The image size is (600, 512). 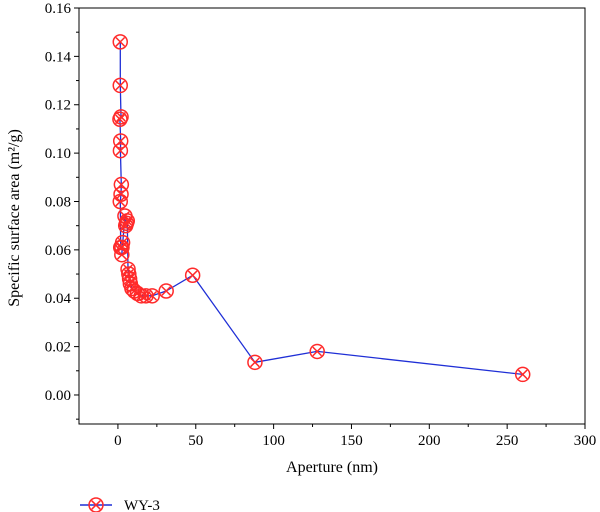 What do you see at coordinates (429, 441) in the screenshot?
I see `x-tick-label: 200` at bounding box center [429, 441].